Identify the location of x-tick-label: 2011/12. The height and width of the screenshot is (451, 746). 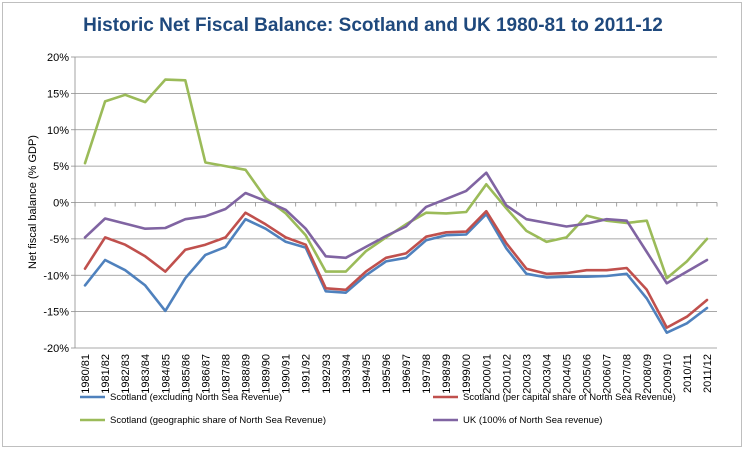
(708, 373).